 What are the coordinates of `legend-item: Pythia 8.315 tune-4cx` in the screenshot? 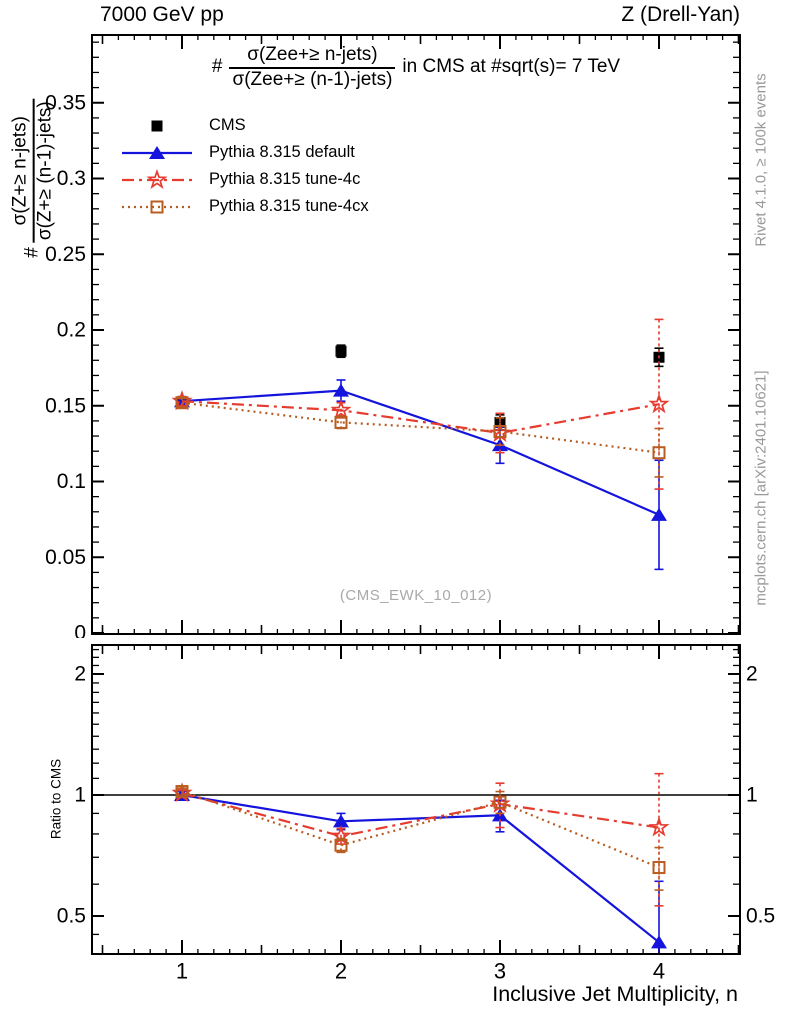 It's located at (243, 206).